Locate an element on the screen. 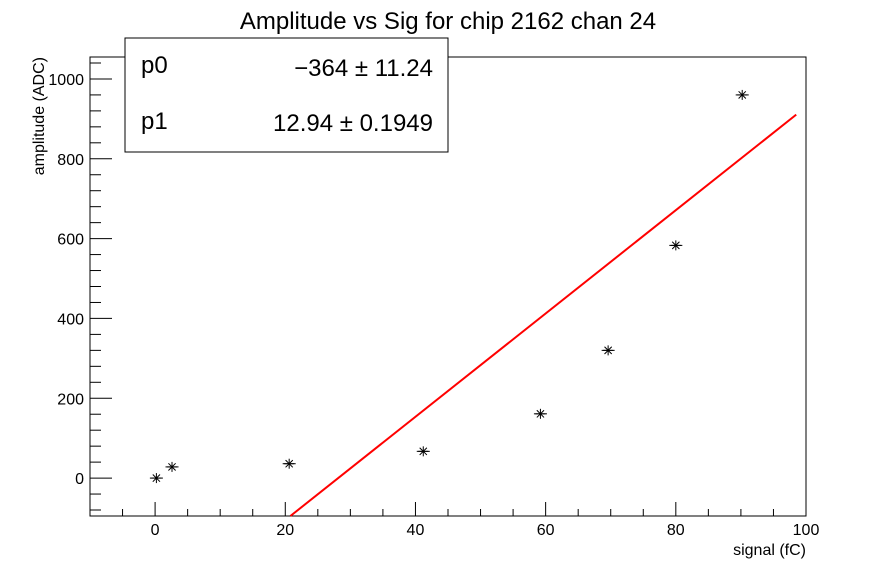 The image size is (896, 572). x-tick-label: 20 is located at coordinates (285, 530).